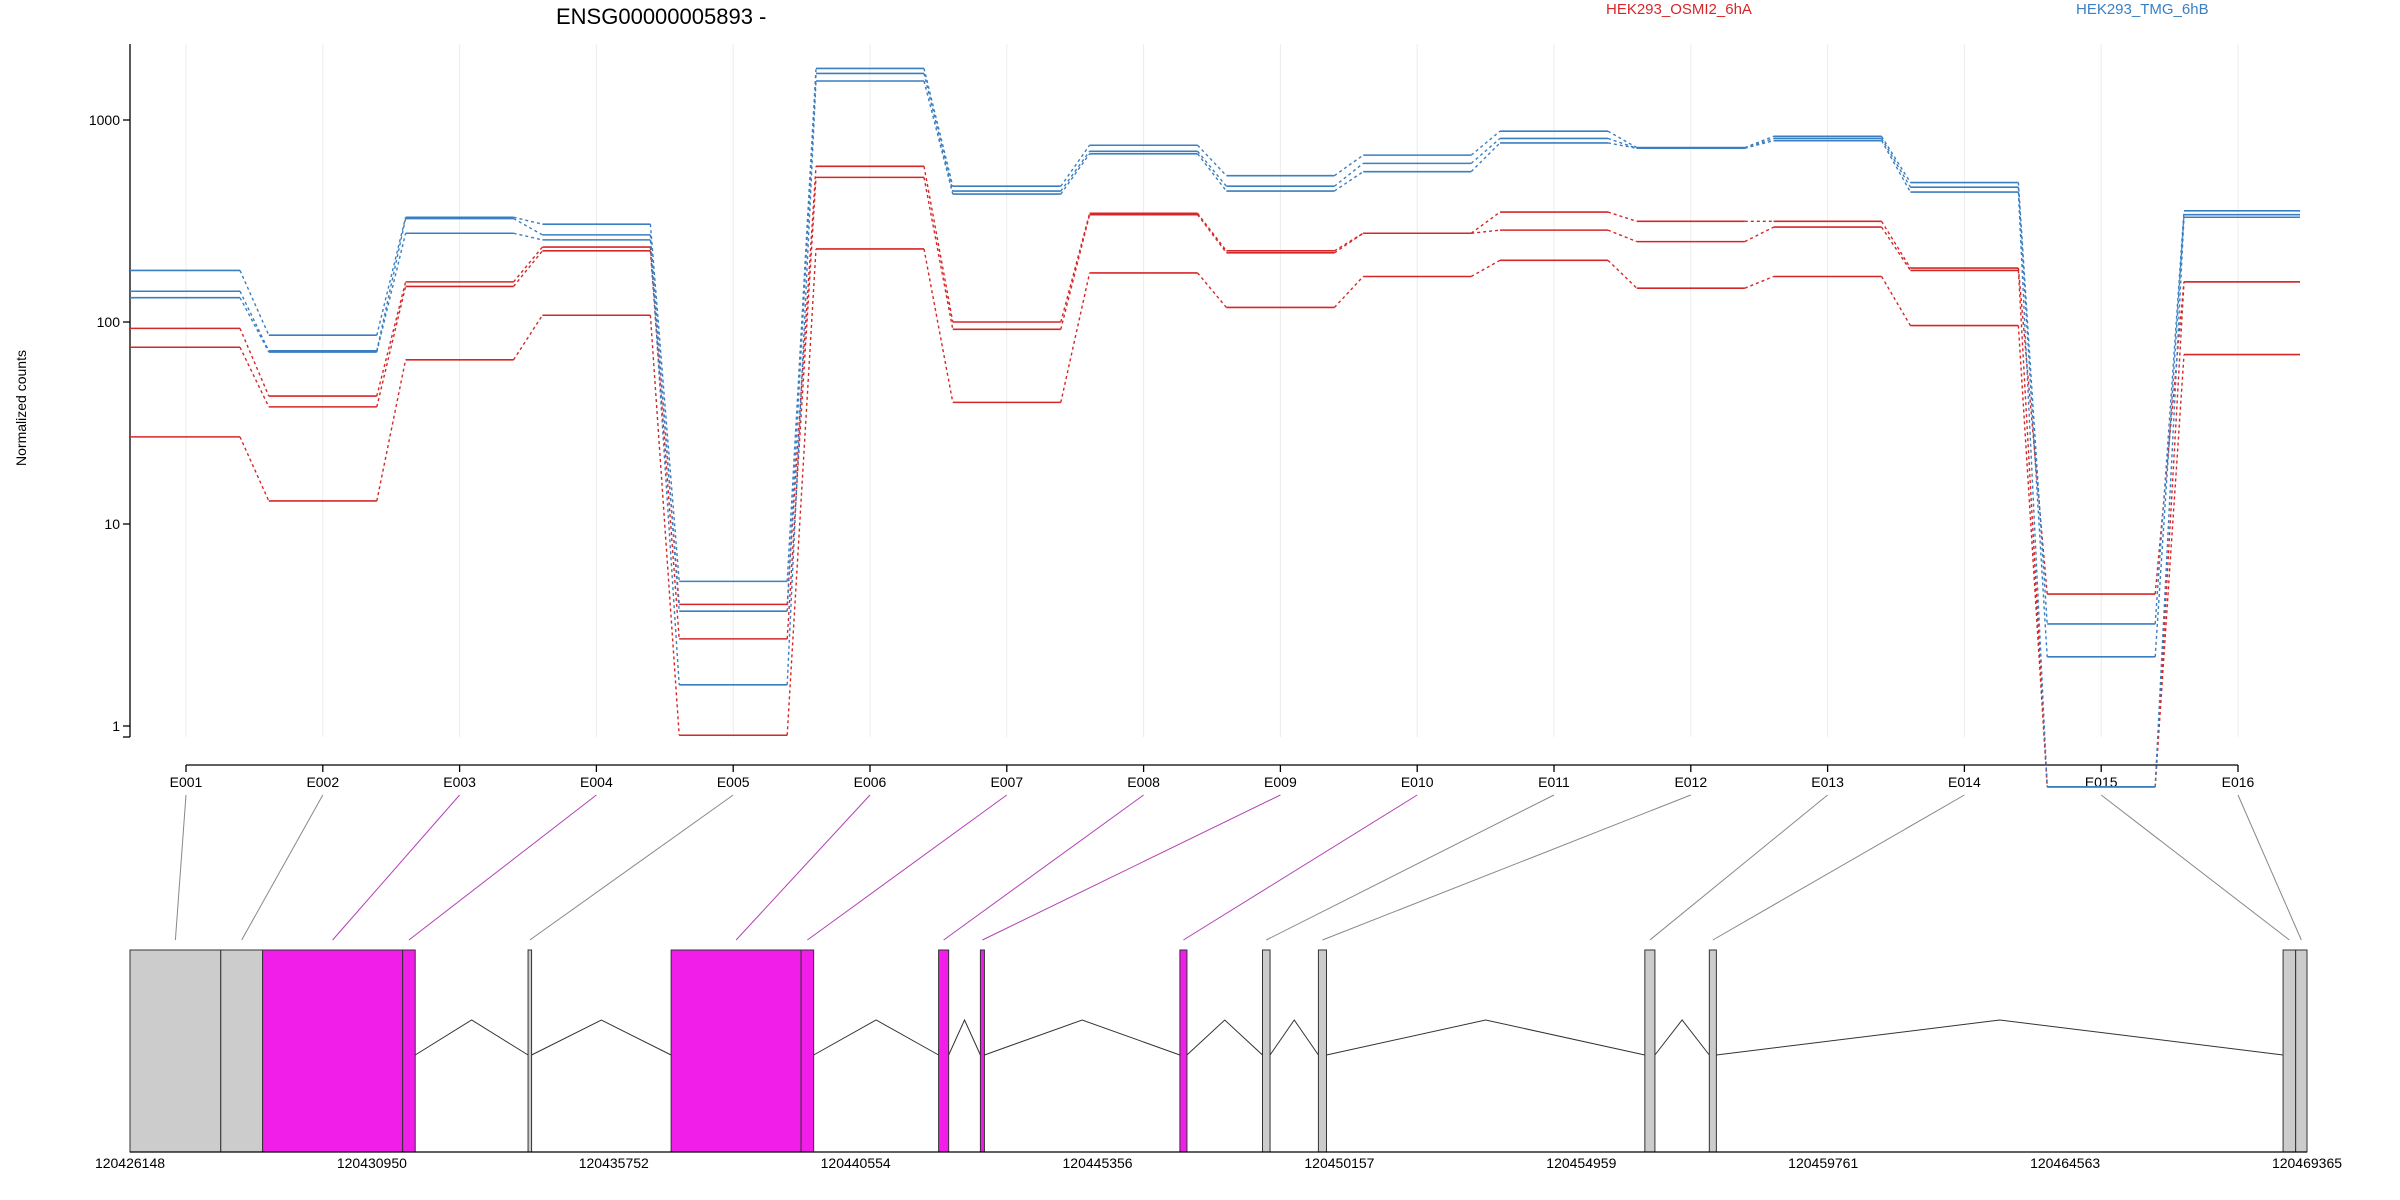 The height and width of the screenshot is (1200, 2400). I want to click on x-tick-label: E015, so click(2101, 782).